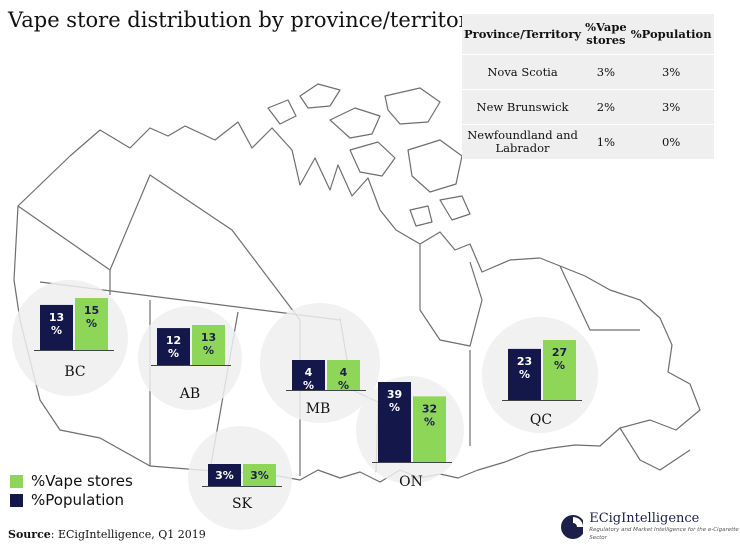  I want to click on bar-bc-population, so click(56, 327).